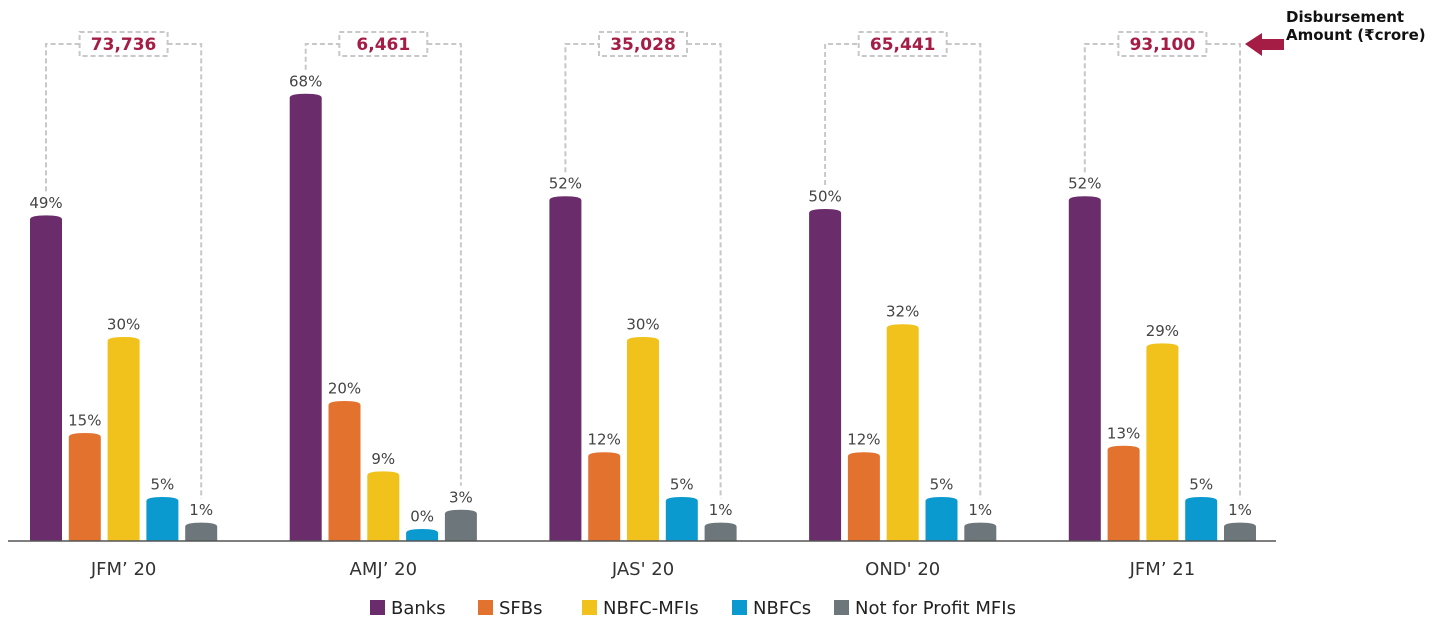  Describe the element at coordinates (418, 608) in the screenshot. I see `legend-label: Banks` at that location.